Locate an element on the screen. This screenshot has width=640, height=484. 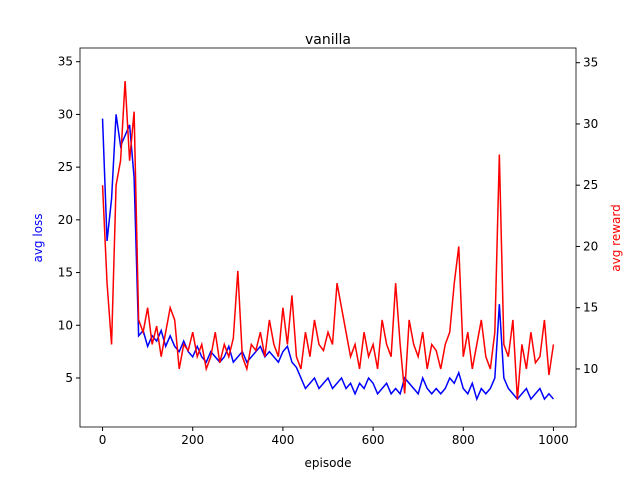
x-tick-label: 1000 is located at coordinates (553, 440).